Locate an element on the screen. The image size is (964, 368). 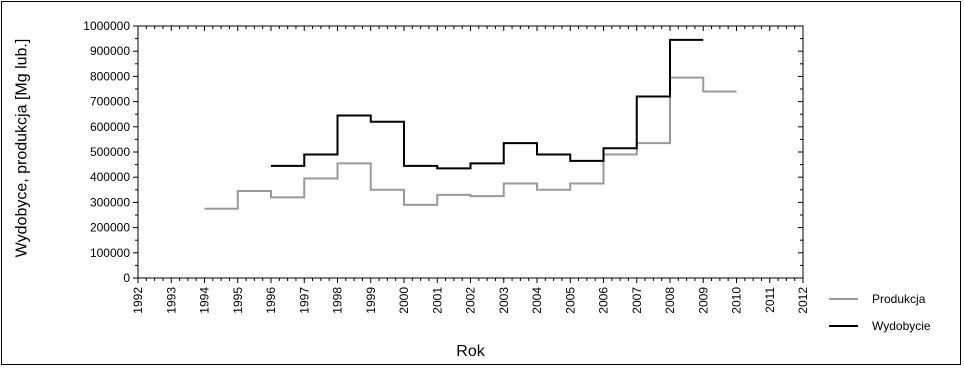
x-tick-label: 1998 is located at coordinates (338, 300).